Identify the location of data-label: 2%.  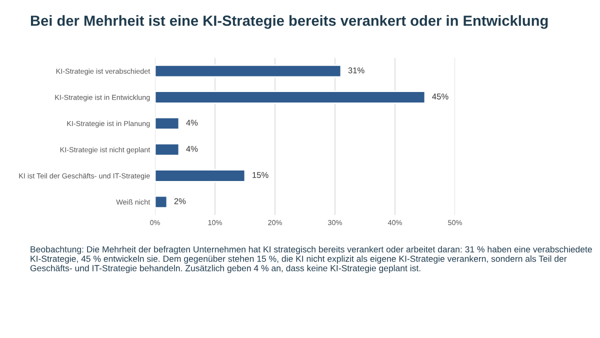
(180, 201).